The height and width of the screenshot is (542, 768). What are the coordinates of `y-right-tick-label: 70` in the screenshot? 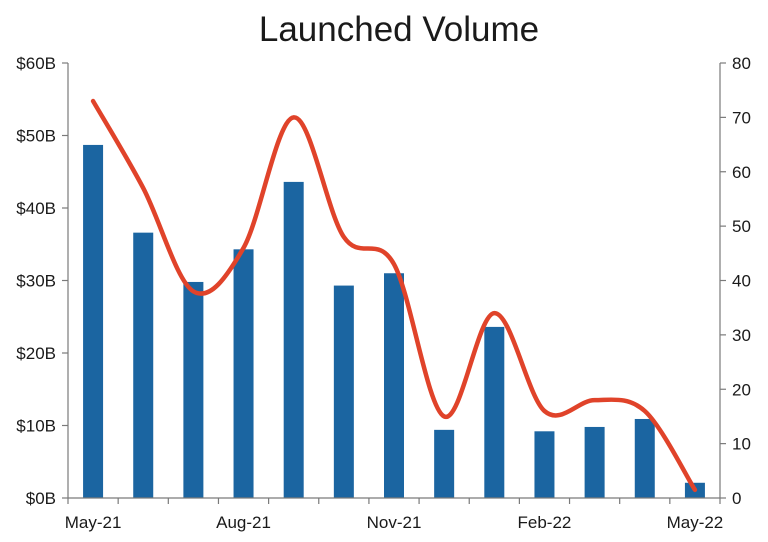 It's located at (741, 117).